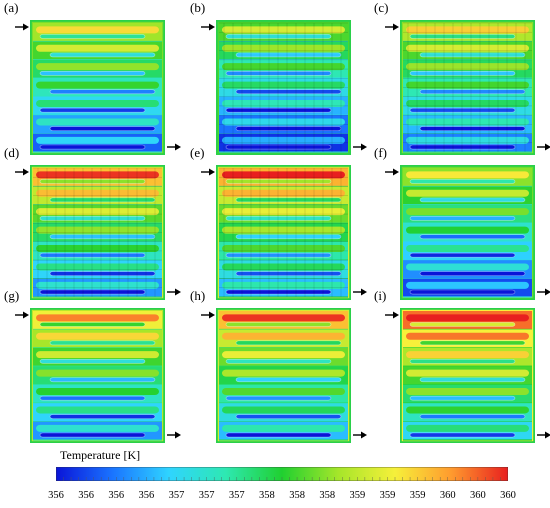 The image size is (550, 508). I want to click on contour-panel: (b), so click(278, 77).